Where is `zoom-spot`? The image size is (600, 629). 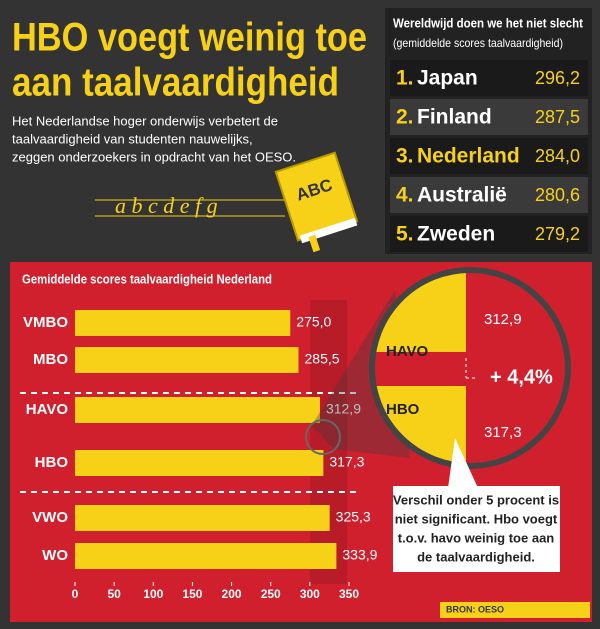
zoom-spot is located at coordinates (323, 437).